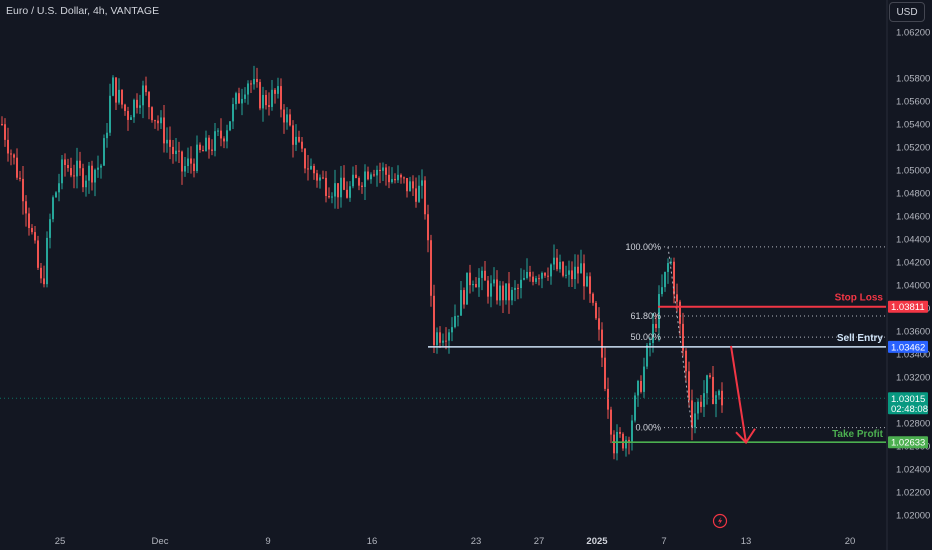 The width and height of the screenshot is (932, 550). What do you see at coordinates (850, 541) in the screenshot?
I see `time-tick-label: 20` at bounding box center [850, 541].